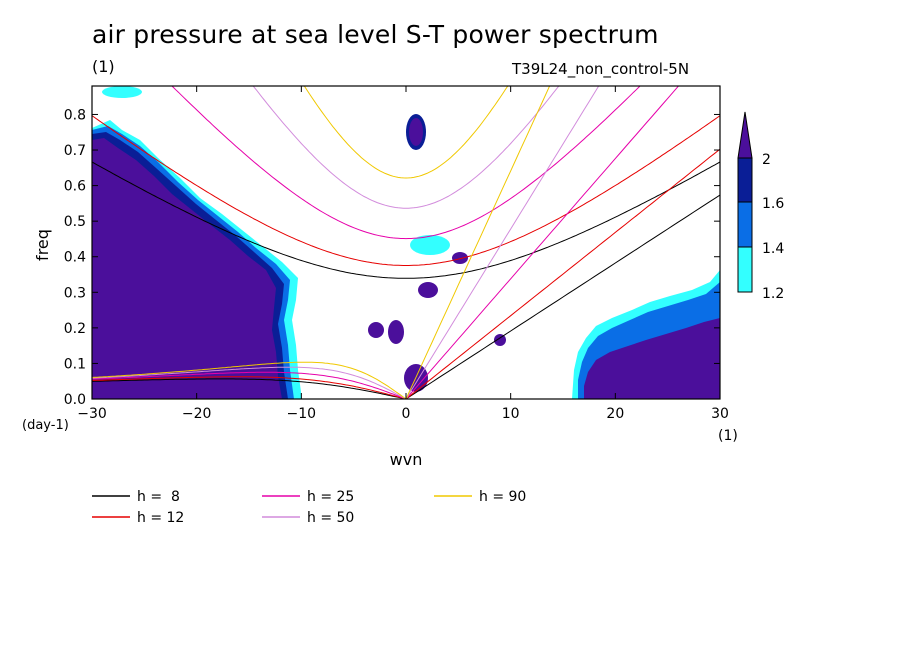  What do you see at coordinates (511, 414) in the screenshot?
I see `x-tick-label: 10` at bounding box center [511, 414].